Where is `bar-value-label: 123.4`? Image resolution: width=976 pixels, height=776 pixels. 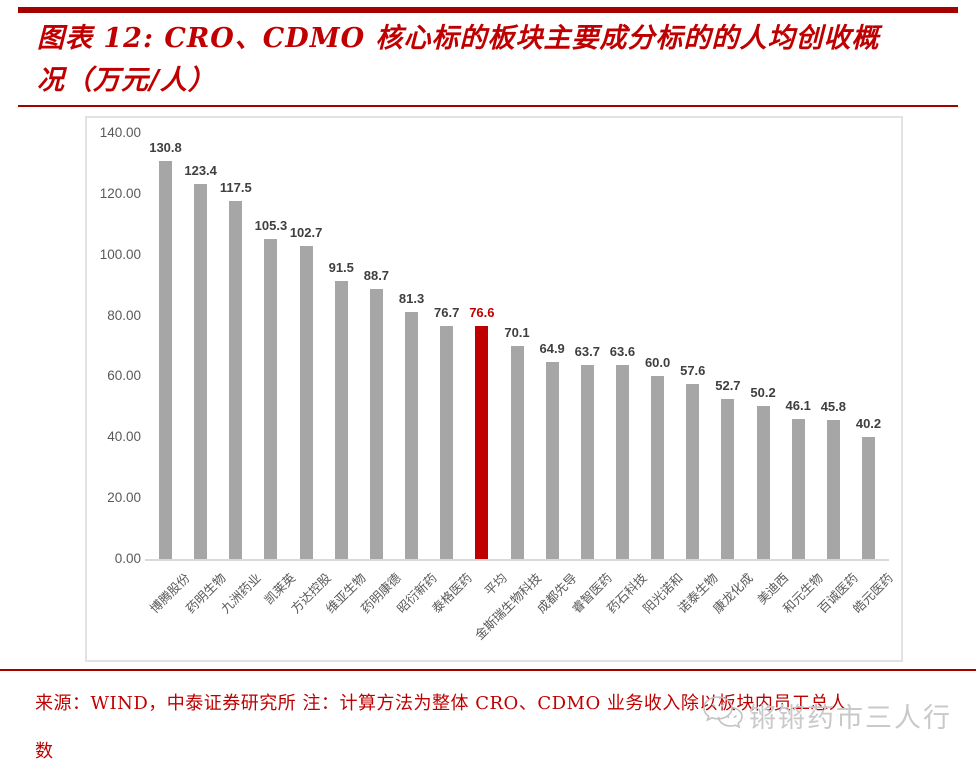
bar-value-label: 123.4 is located at coordinates (200, 170).